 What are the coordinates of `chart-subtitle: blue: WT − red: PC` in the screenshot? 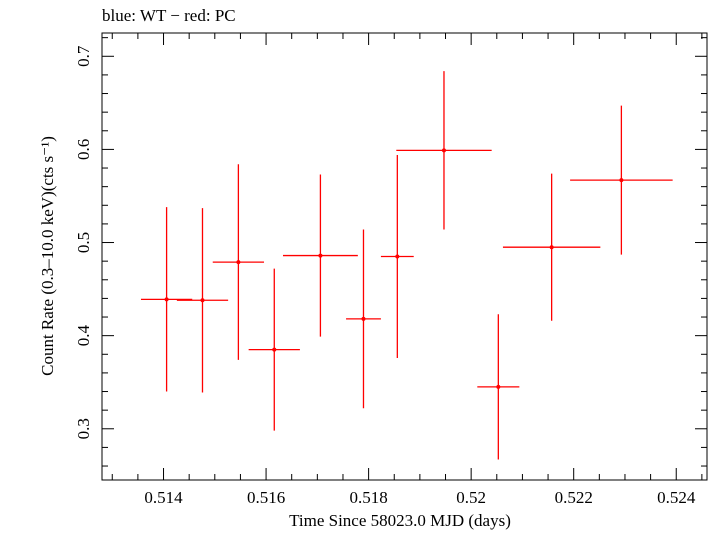 It's located at (169, 15).